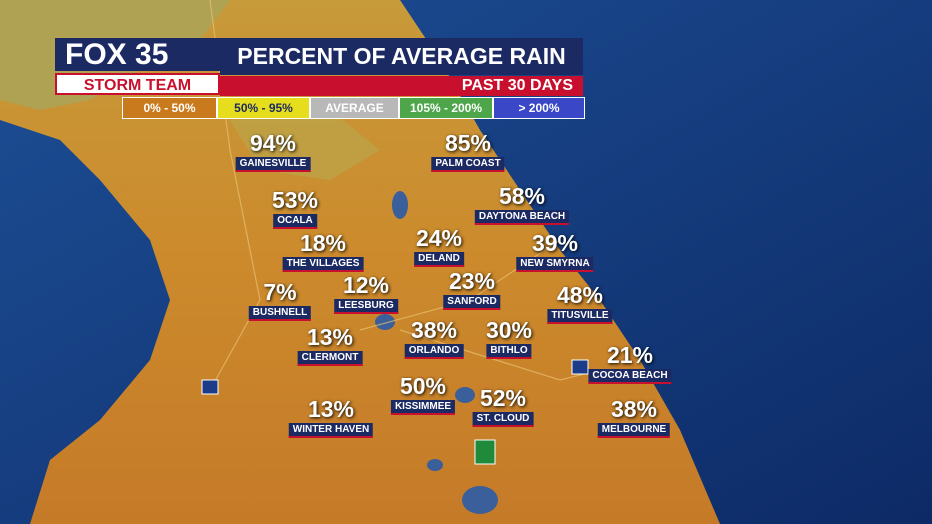 The width and height of the screenshot is (932, 524). Describe the element at coordinates (169, 108) in the screenshot. I see `legend-item: 0% - 50%` at that location.